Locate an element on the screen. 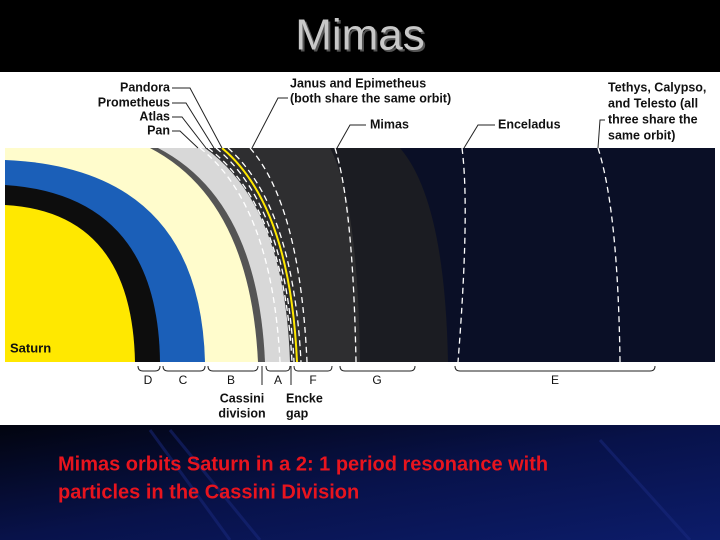 Image resolution: width=720 pixels, height=540 pixels. orbit-pandora is located at coordinates (264, 255).